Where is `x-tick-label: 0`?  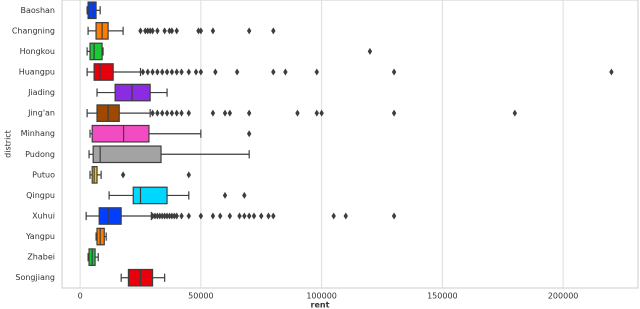
x-tick-label: 0 is located at coordinates (80, 296).